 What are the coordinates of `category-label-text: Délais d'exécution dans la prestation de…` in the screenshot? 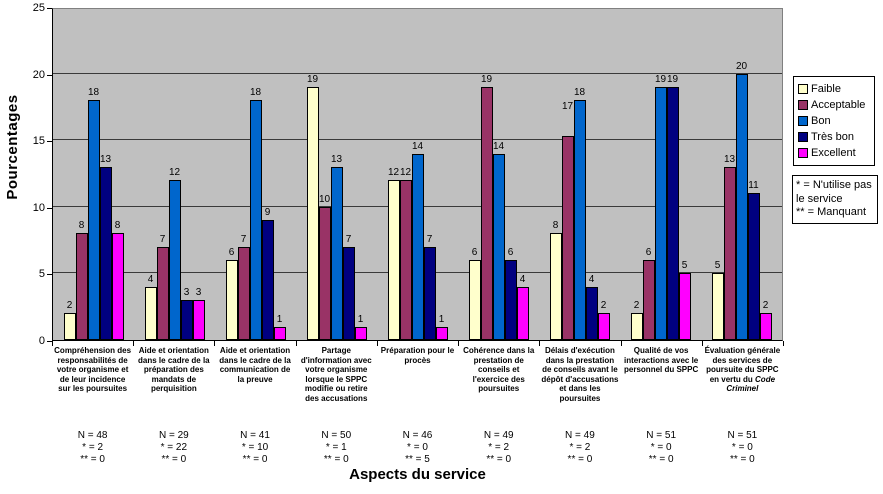 It's located at (580, 374).